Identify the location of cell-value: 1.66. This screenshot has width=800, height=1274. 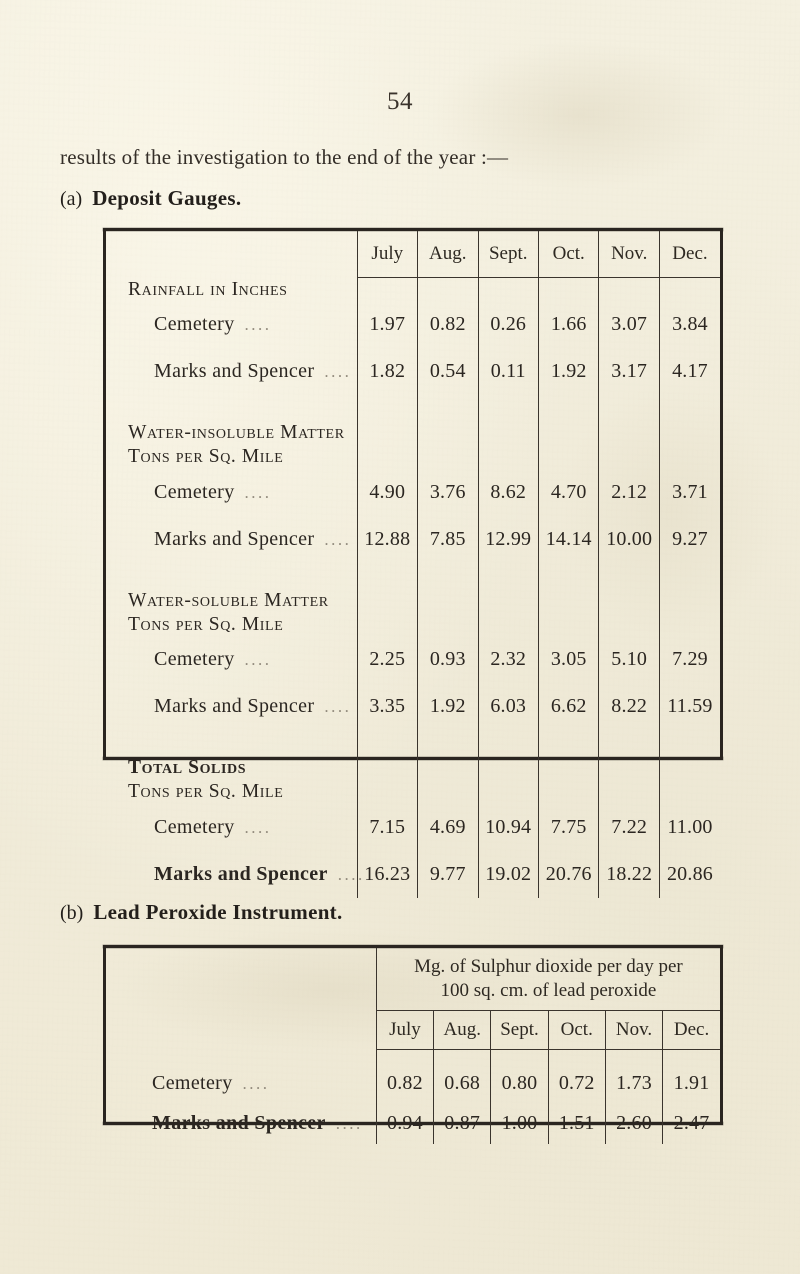
(568, 325).